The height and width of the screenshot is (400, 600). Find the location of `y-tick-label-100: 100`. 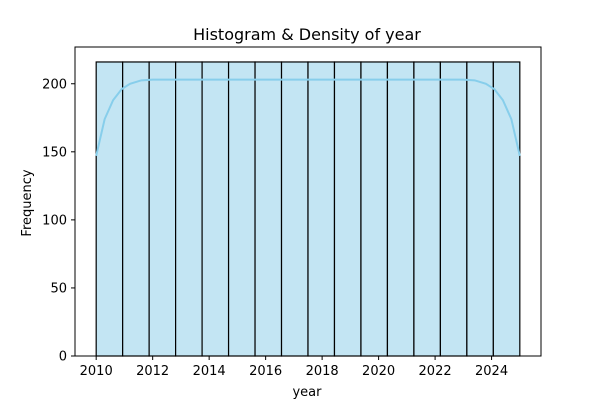

y-tick-label-100: 100 is located at coordinates (54, 220).